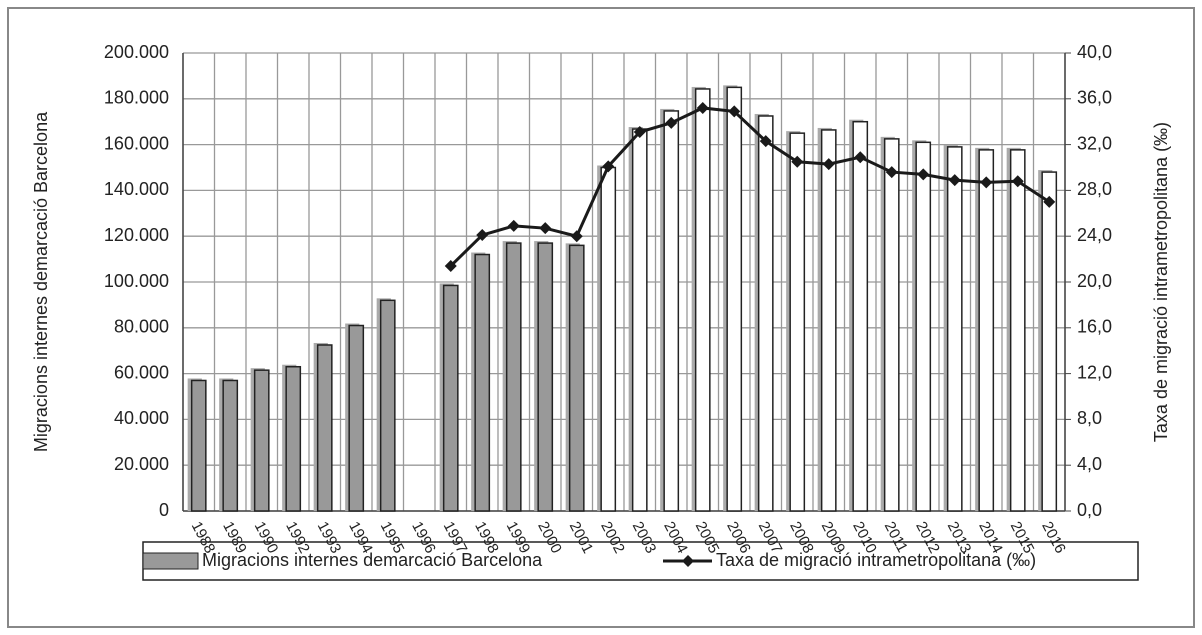 The height and width of the screenshot is (635, 1202). What do you see at coordinates (1094, 235) in the screenshot?
I see `y2-tick-label: 24,0` at bounding box center [1094, 235].